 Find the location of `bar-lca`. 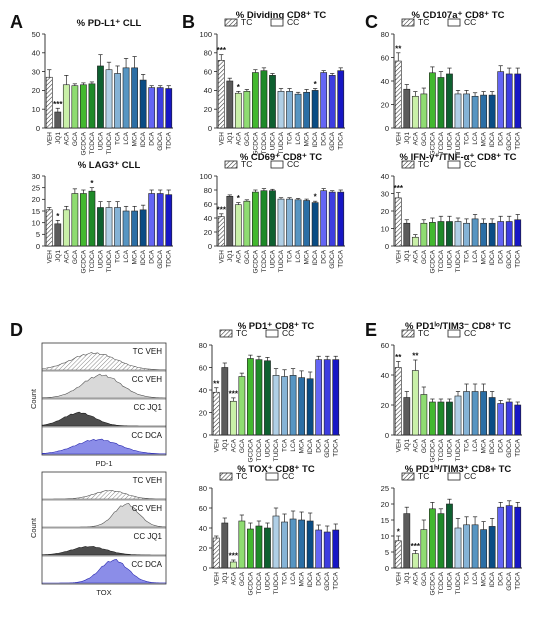

bar-lca is located at coordinates (298, 223).